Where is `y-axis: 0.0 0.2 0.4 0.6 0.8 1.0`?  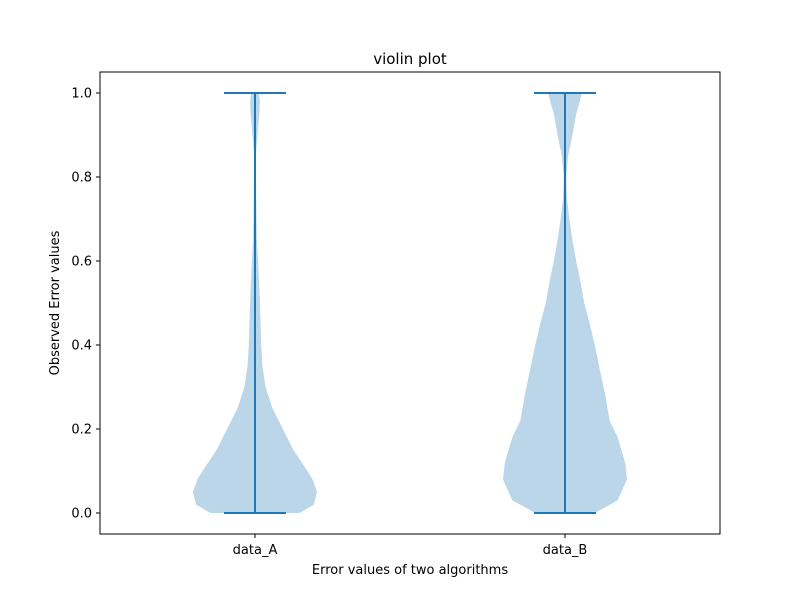
y-axis: 0.0 0.2 0.4 0.6 0.8 1.0 is located at coordinates (85, 304).